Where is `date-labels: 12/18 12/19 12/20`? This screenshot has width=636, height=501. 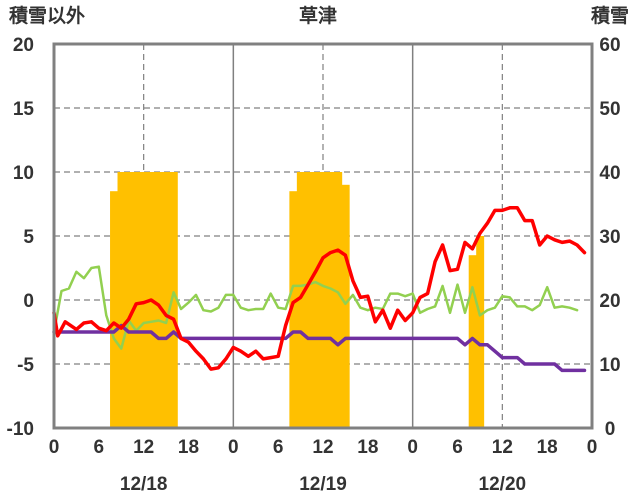
date-labels: 12/18 12/19 12/20 is located at coordinates (323, 484).